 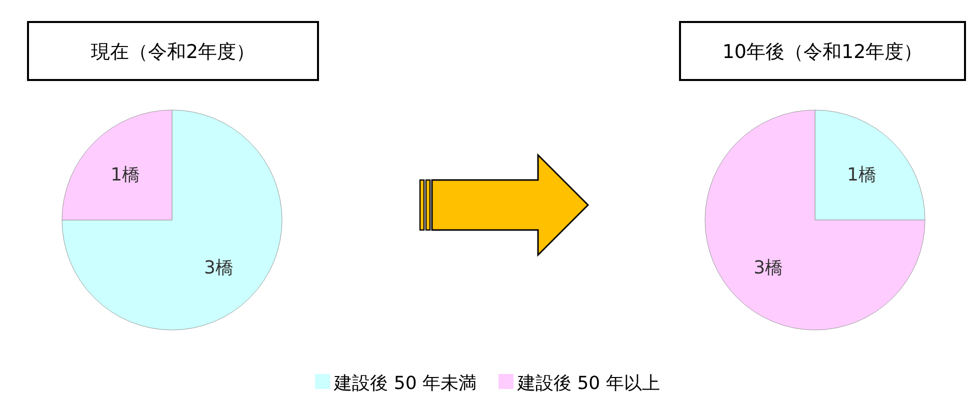 I want to click on legend-label: 建設後 50 年以上, so click(x=588, y=383).